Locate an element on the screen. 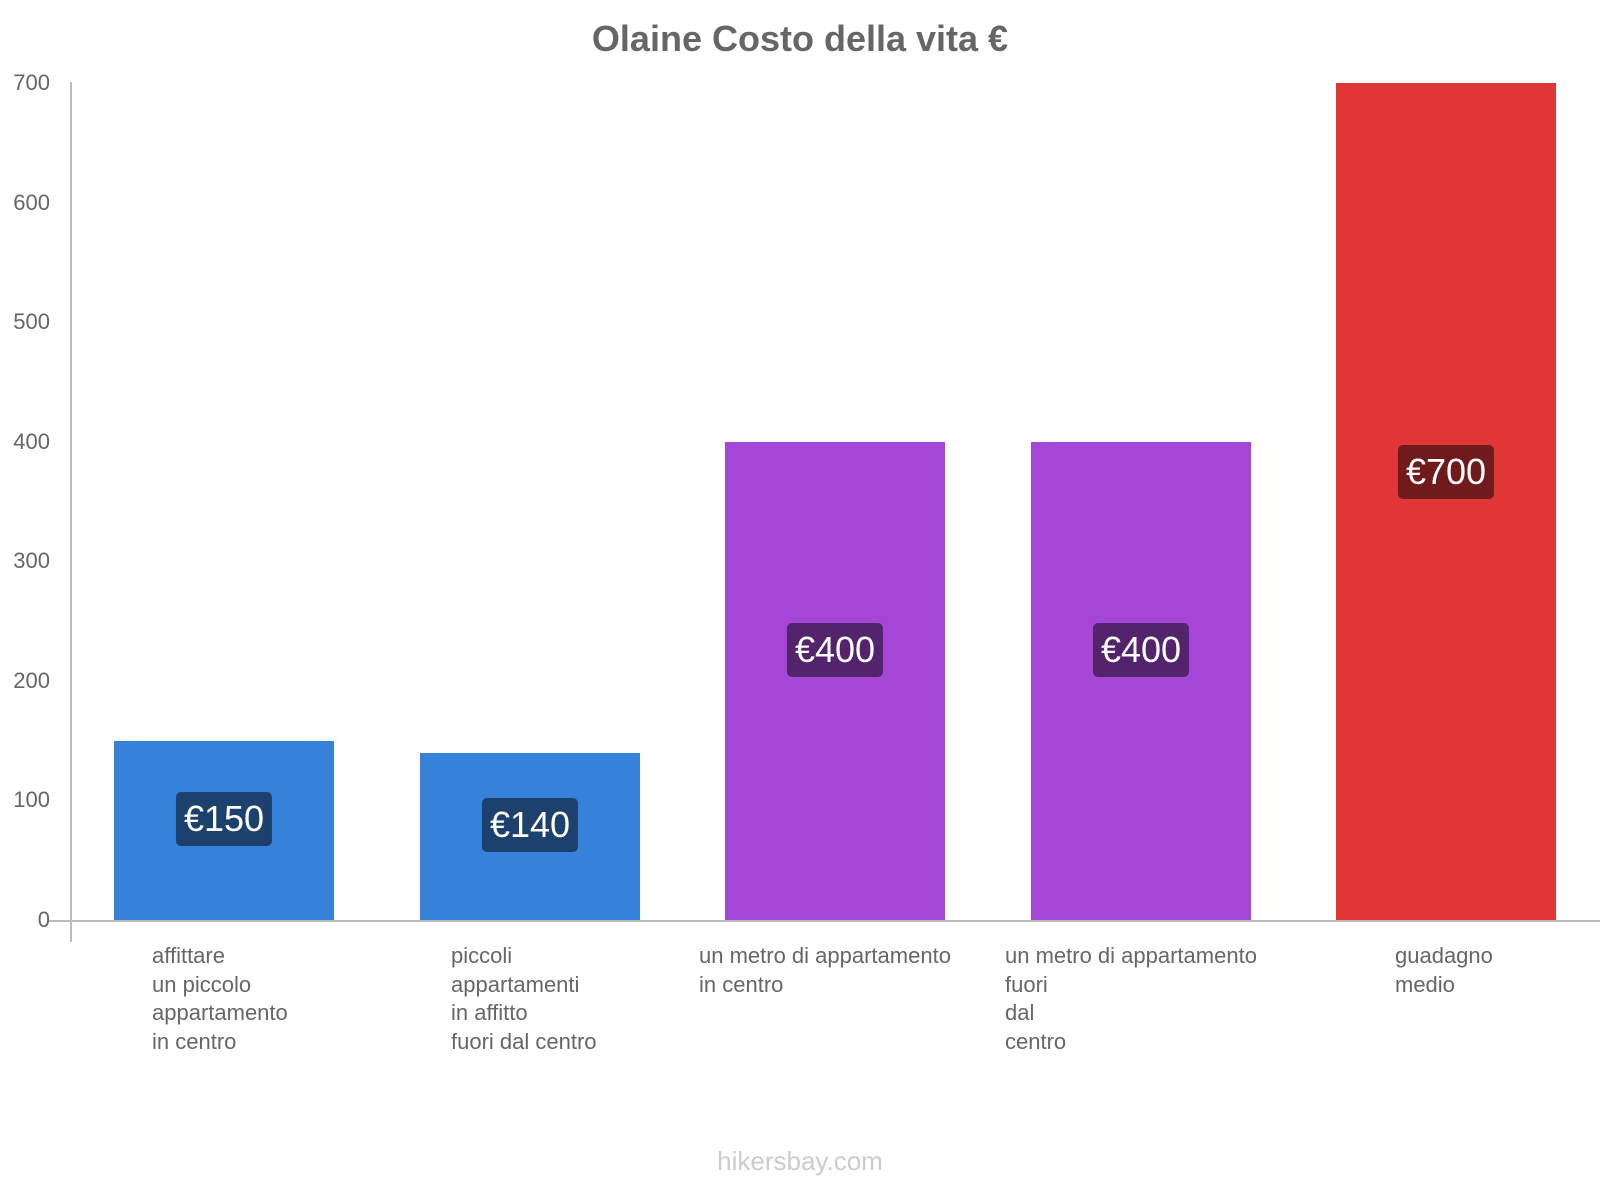 This screenshot has width=1600, height=1200. x-axis-line is located at coordinates (824, 921).